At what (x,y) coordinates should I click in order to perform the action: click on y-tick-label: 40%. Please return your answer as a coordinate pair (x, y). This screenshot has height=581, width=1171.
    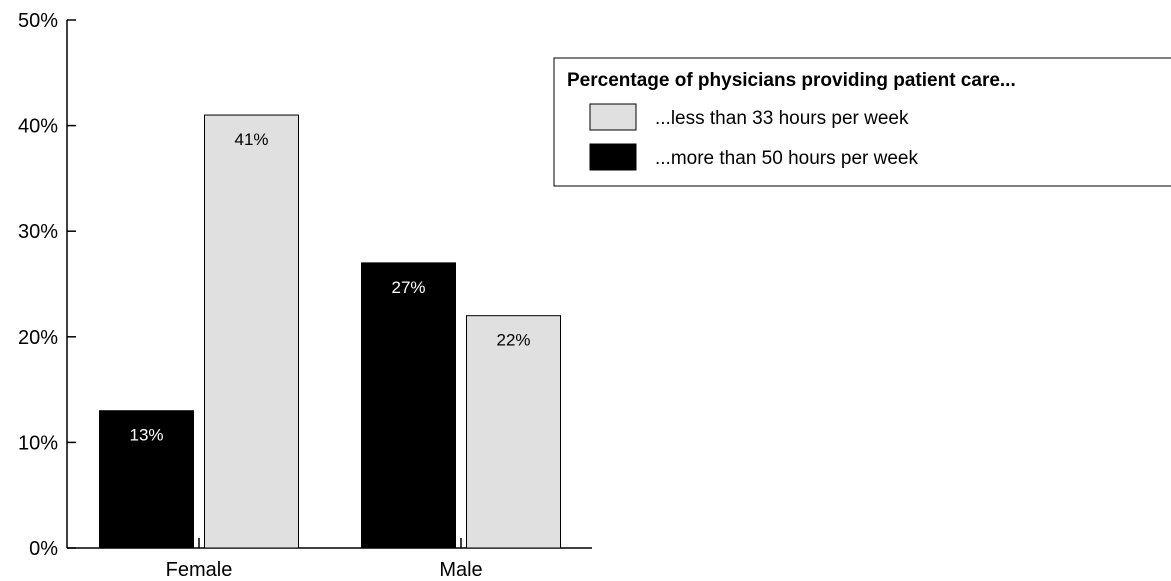
    Looking at the image, I should click on (38, 127).